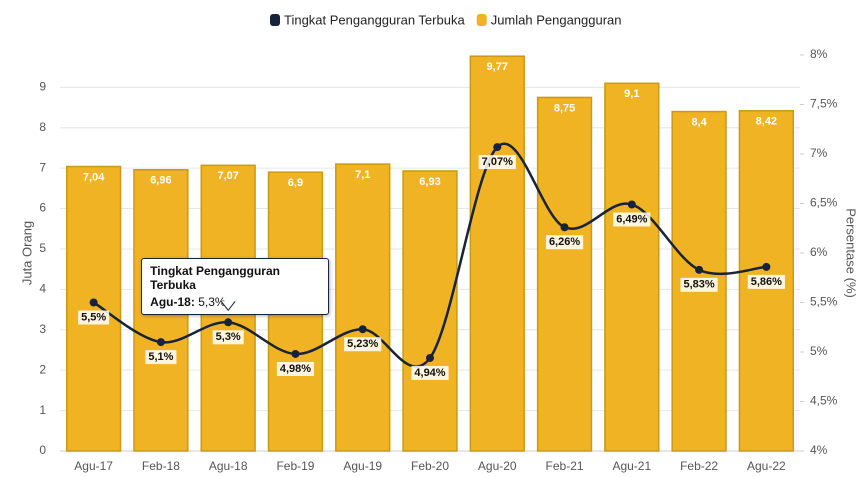 Image resolution: width=863 pixels, height=477 pixels. What do you see at coordinates (824, 401) in the screenshot?
I see `y2-tick-label: 4,5%` at bounding box center [824, 401].